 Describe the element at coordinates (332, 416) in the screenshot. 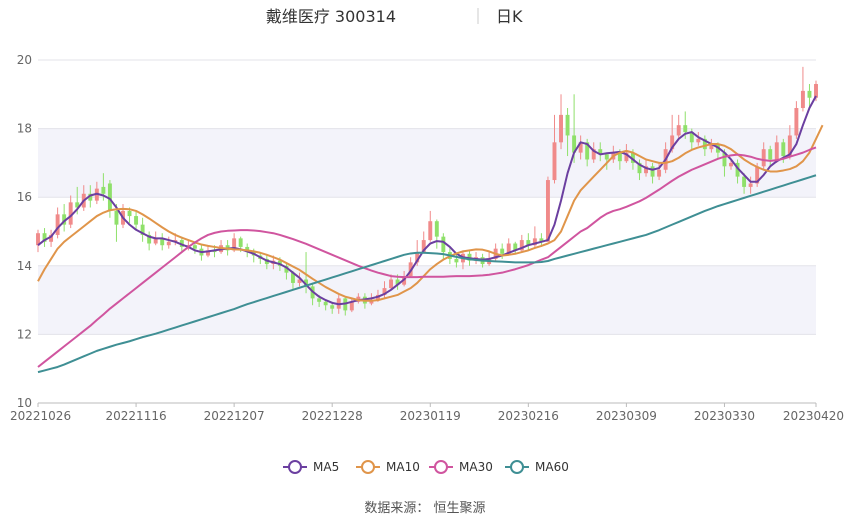

I see `x-tick-label: 20221228` at that location.